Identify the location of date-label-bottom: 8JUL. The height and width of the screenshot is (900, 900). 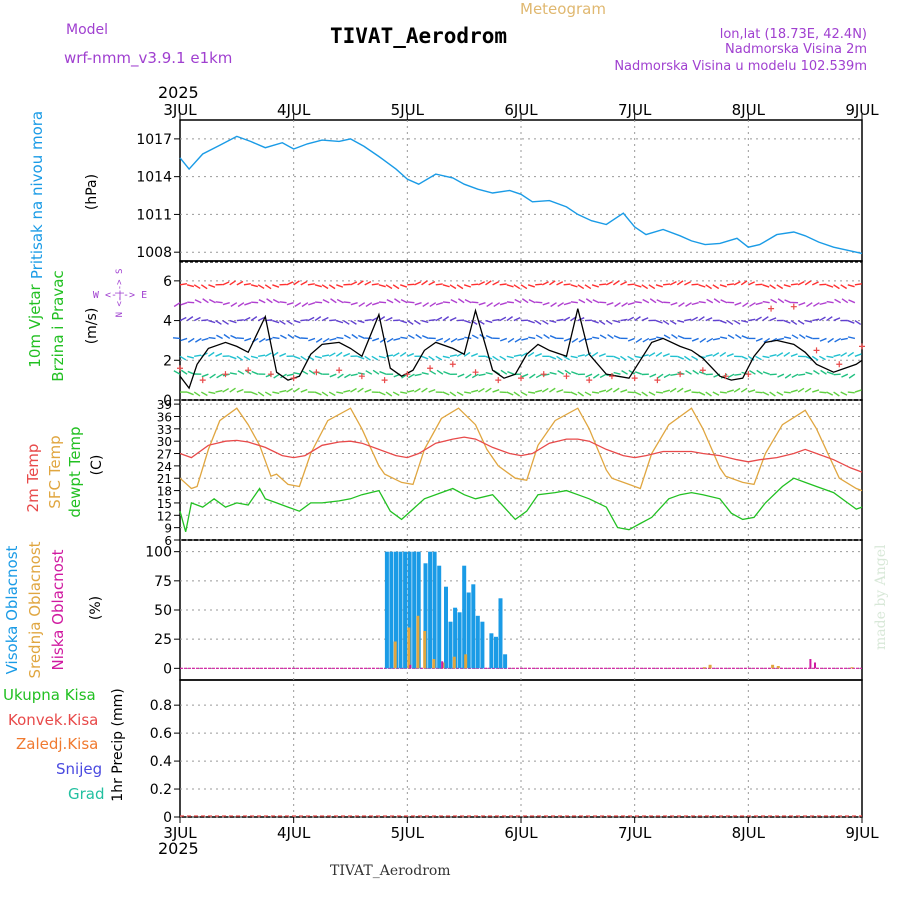
(749, 833).